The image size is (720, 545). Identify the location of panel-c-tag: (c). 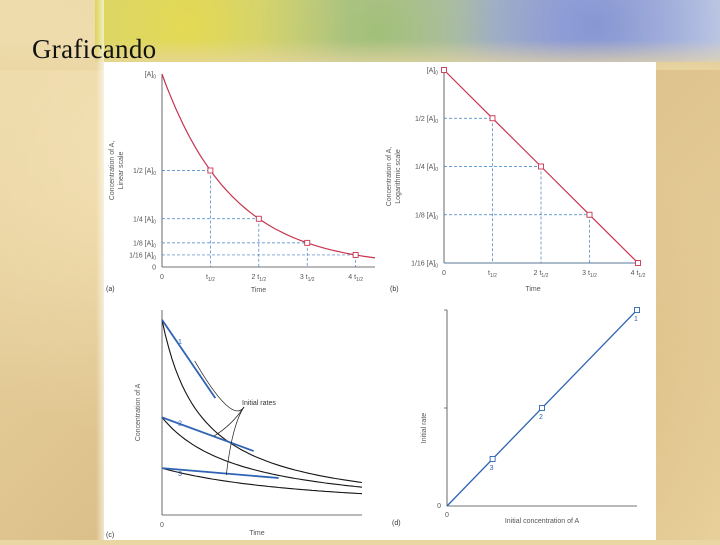
(110, 535).